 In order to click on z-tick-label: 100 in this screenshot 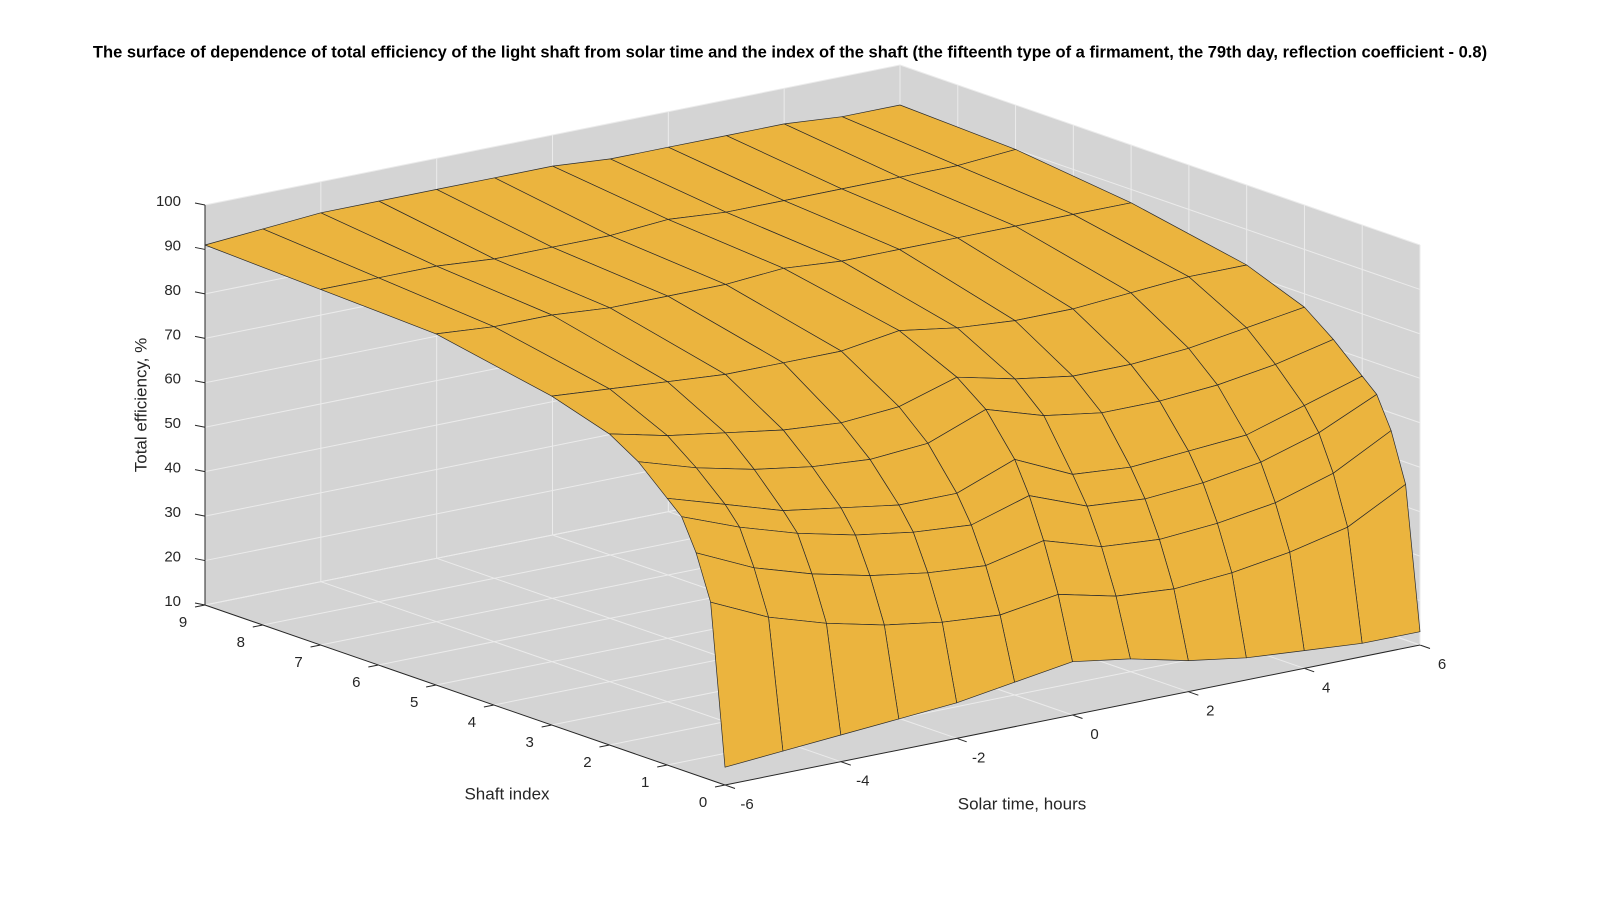, I will do `click(168, 201)`.